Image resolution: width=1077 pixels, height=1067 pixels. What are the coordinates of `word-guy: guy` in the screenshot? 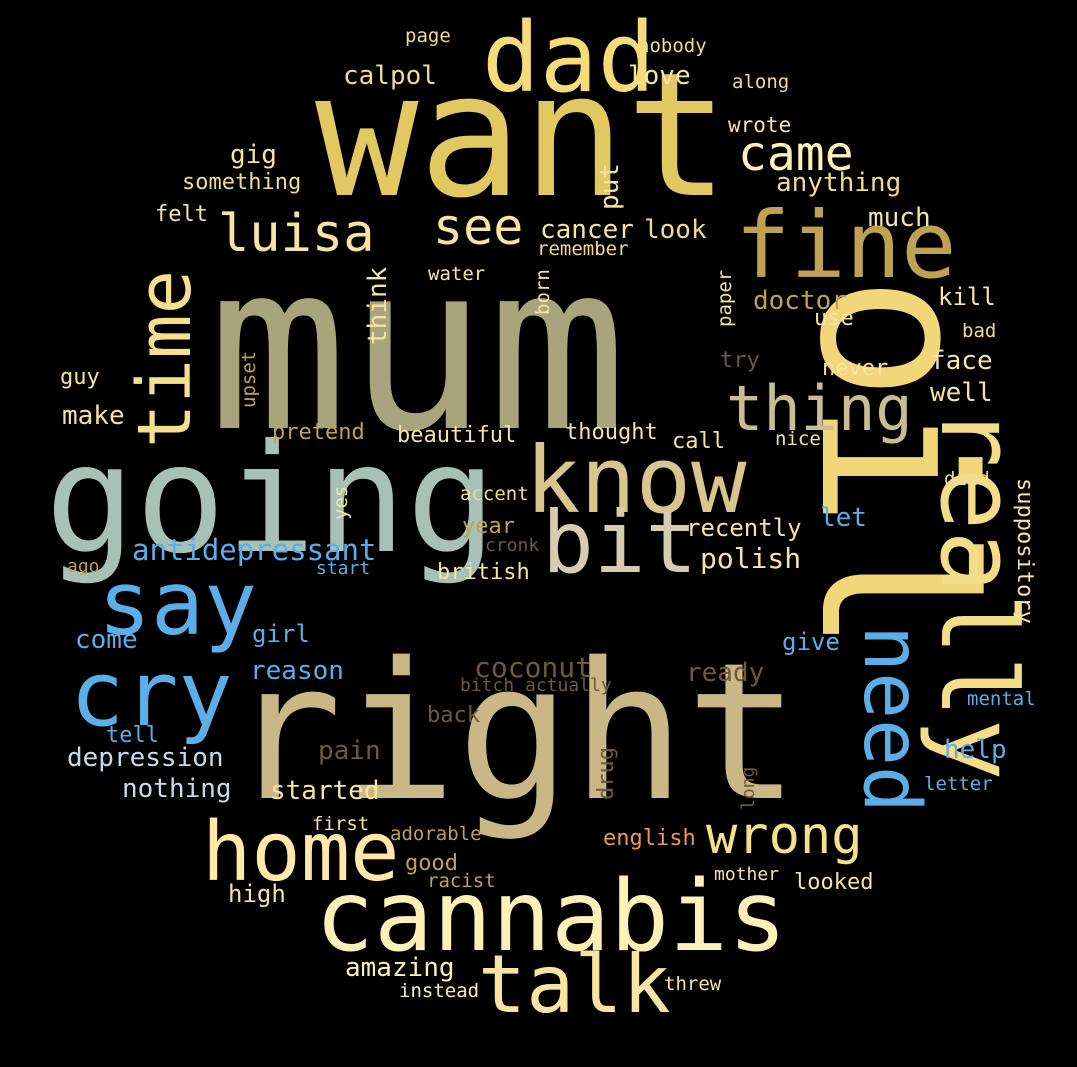 It's located at (80, 377).